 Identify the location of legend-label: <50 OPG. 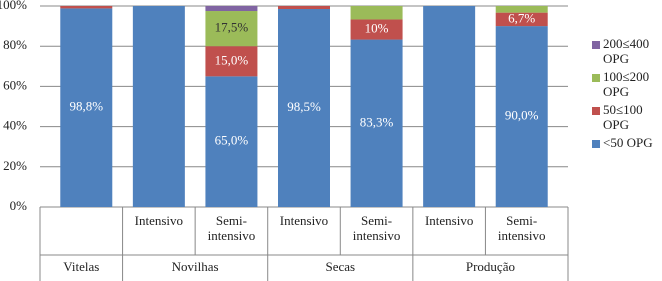
(628, 142).